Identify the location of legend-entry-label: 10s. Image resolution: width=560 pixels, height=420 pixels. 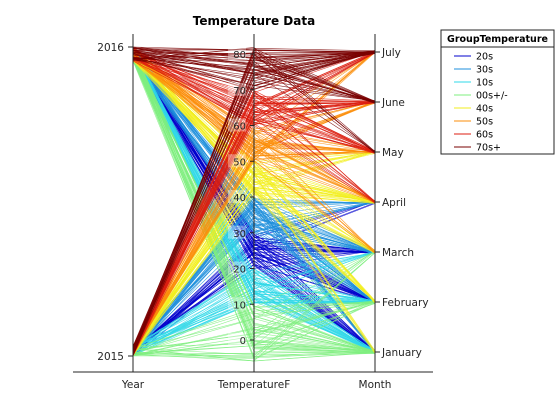
(484, 83).